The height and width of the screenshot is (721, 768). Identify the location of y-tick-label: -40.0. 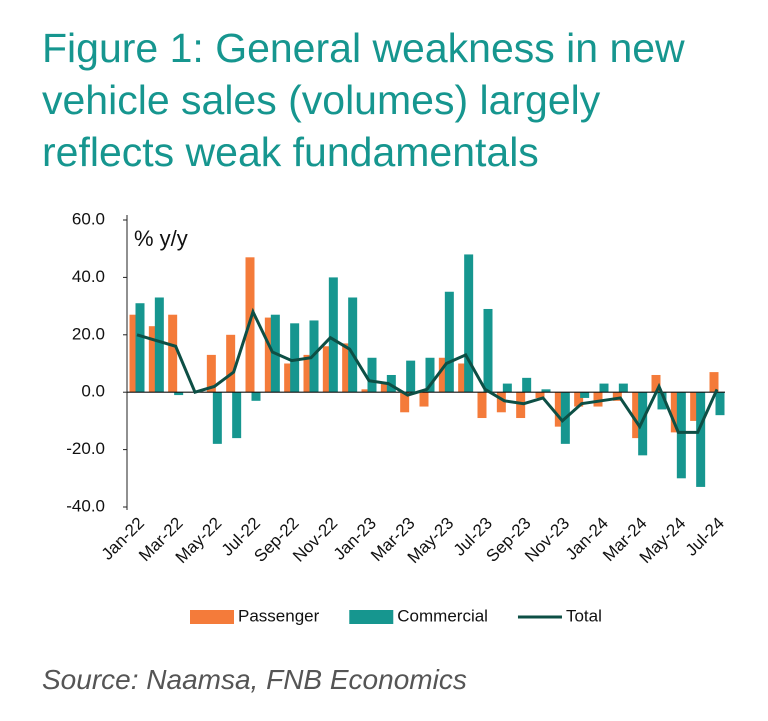
(85, 505).